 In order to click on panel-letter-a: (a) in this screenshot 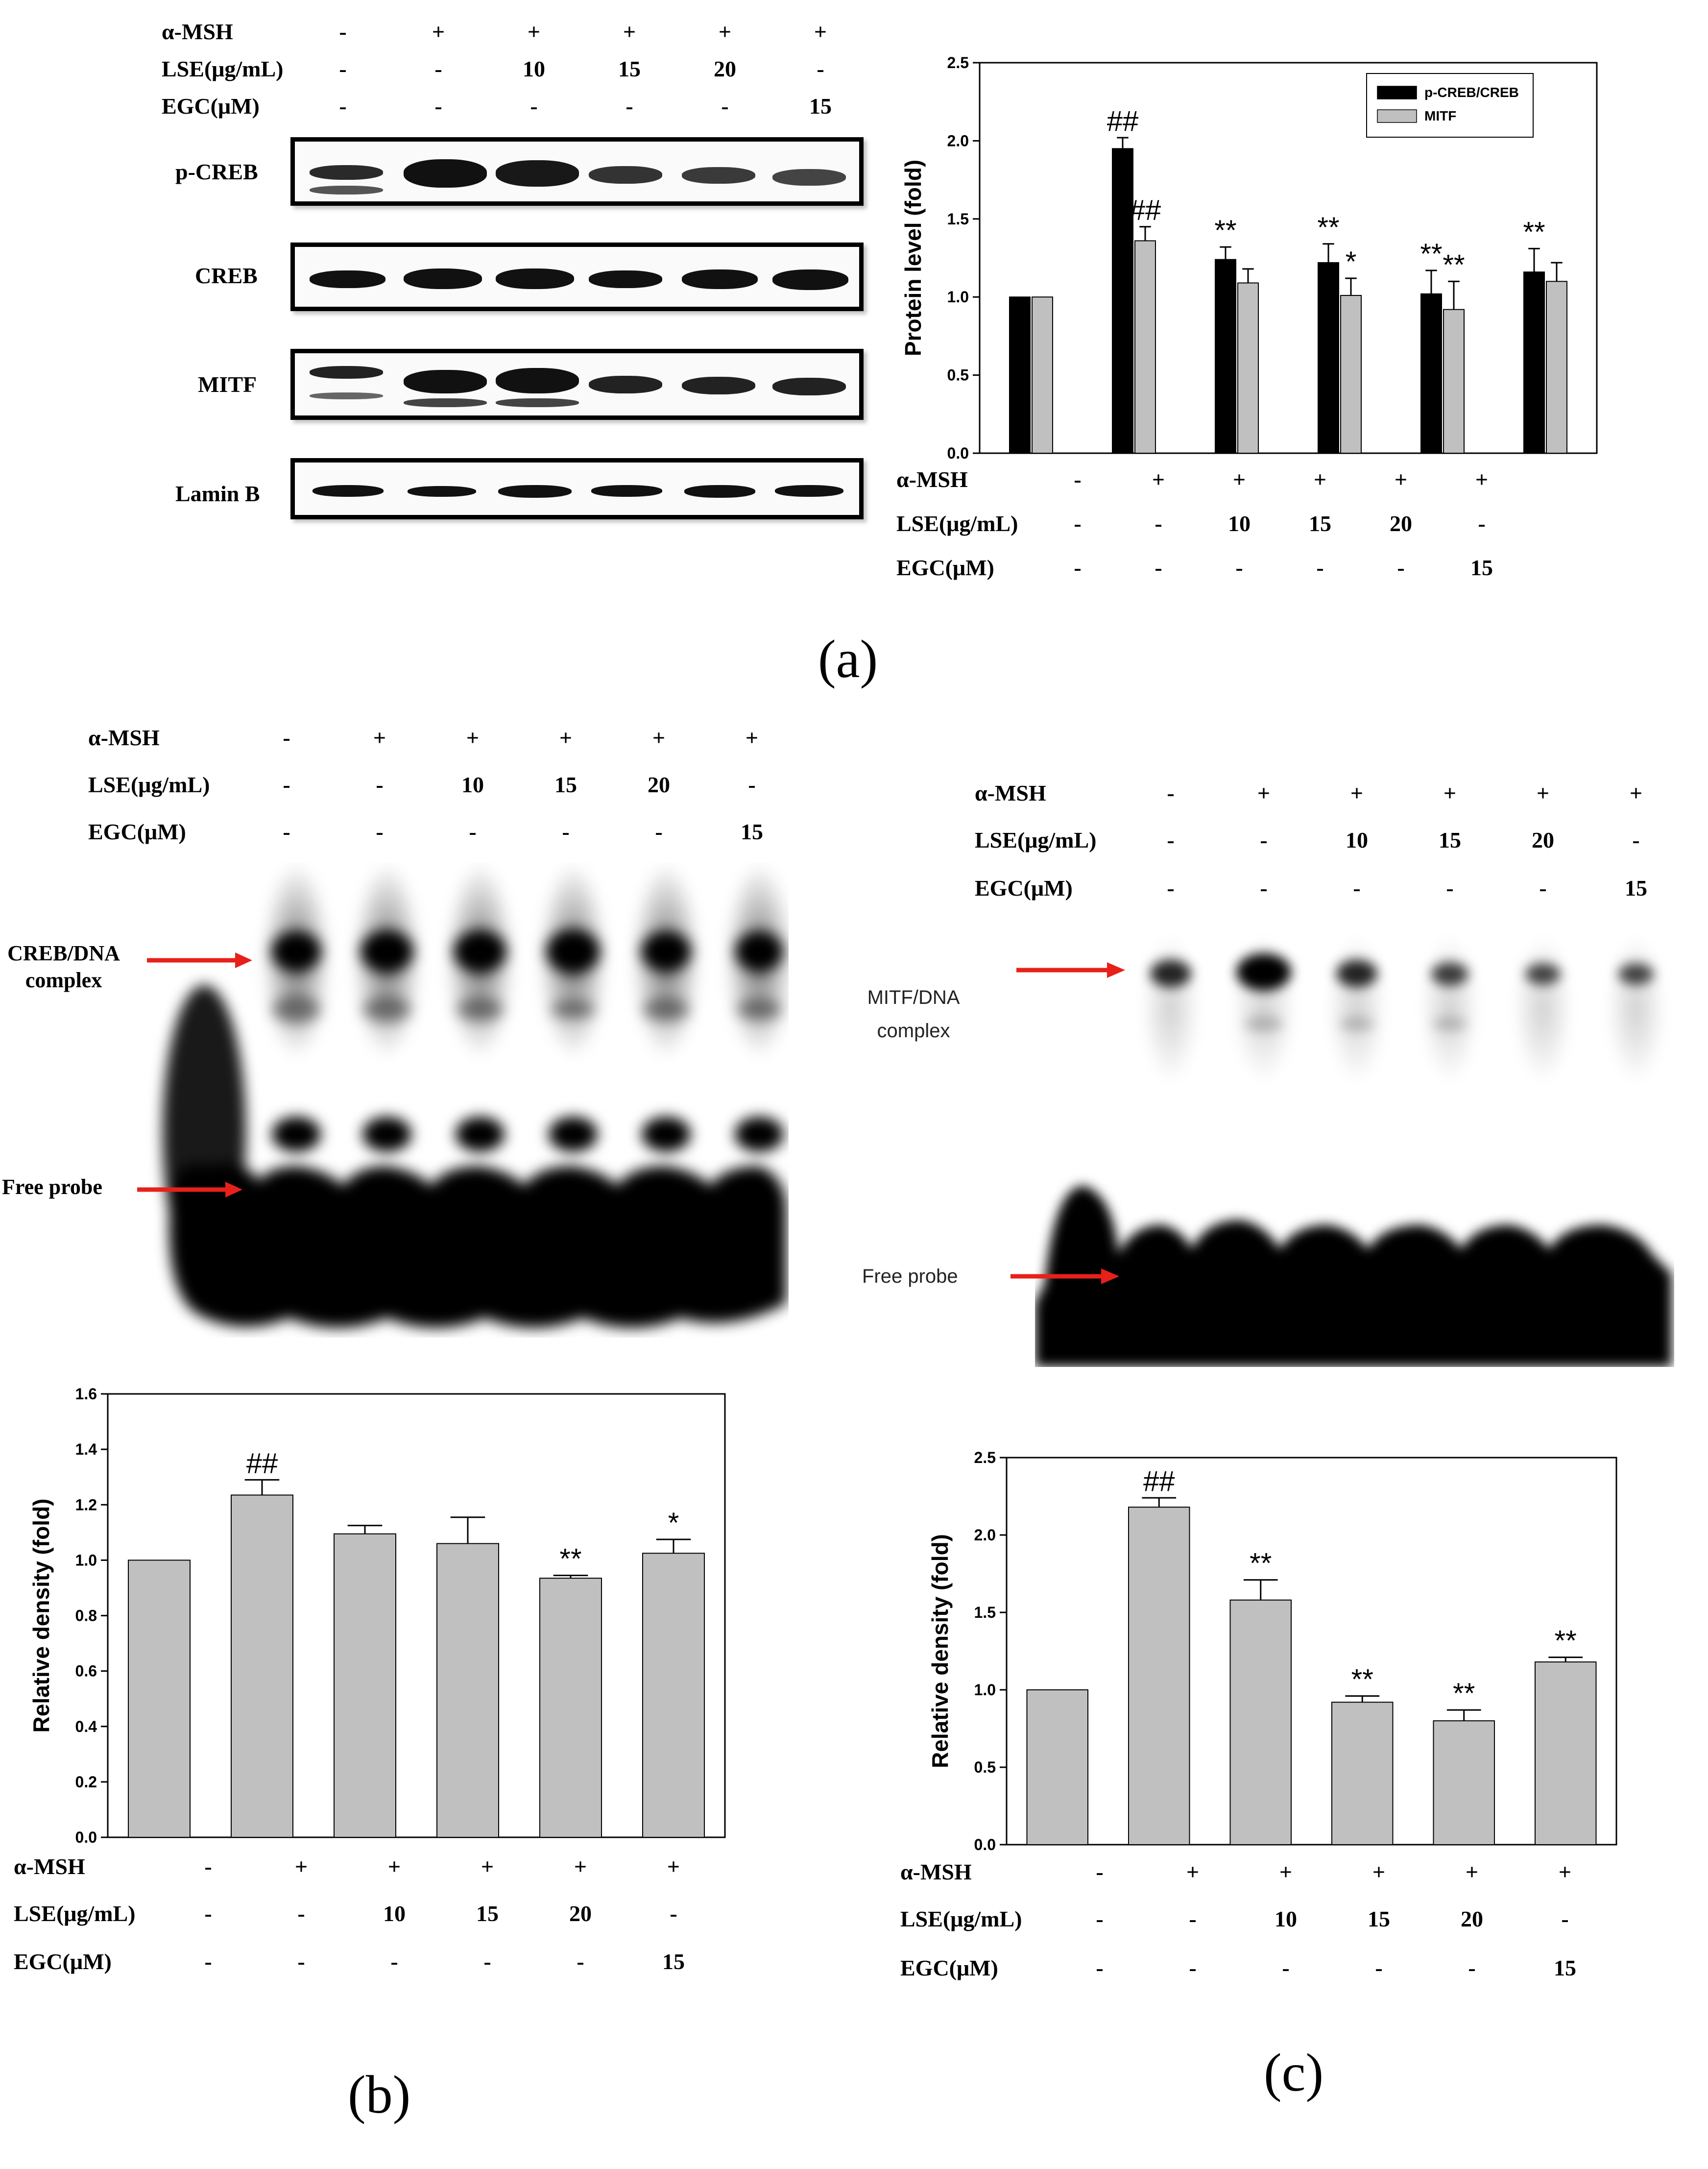, I will do `click(848, 659)`.